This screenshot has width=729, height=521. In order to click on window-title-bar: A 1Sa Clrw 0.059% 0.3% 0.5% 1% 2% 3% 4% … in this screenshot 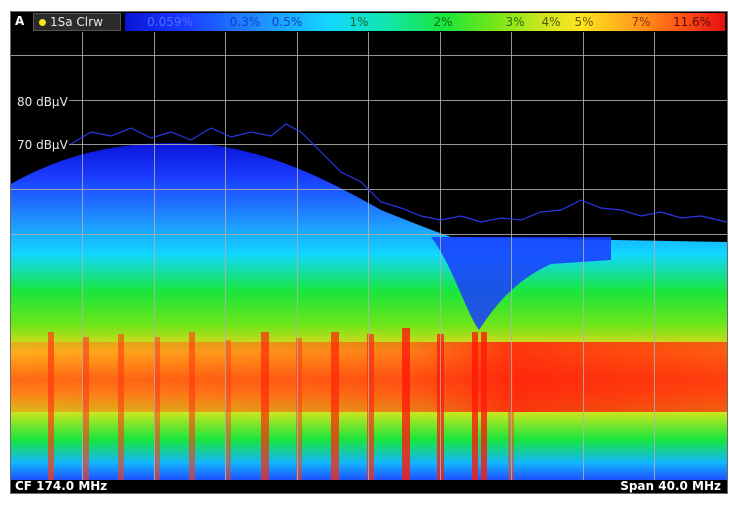, I will do `click(369, 22)`.